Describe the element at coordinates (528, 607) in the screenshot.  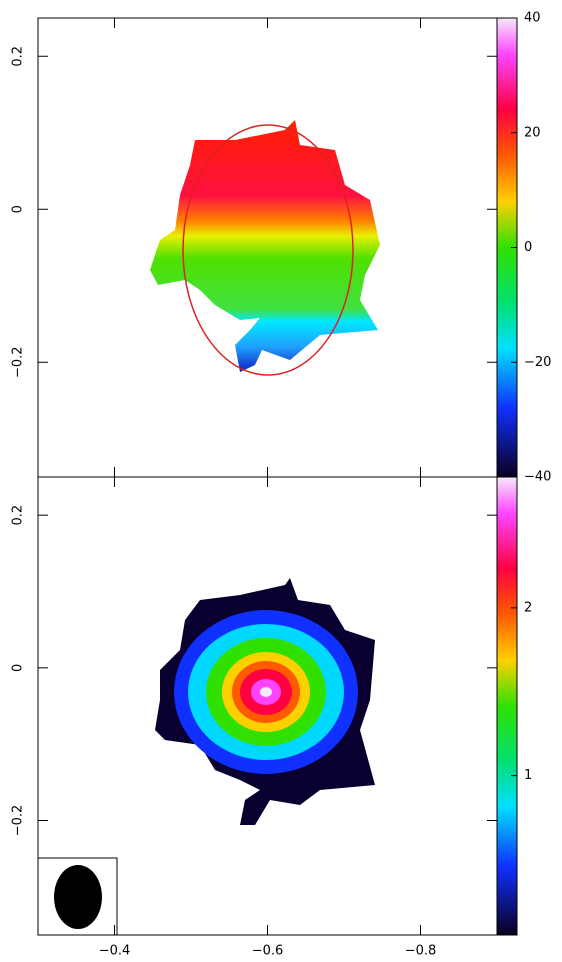
I see `colorbar-tick-label: 2` at that location.